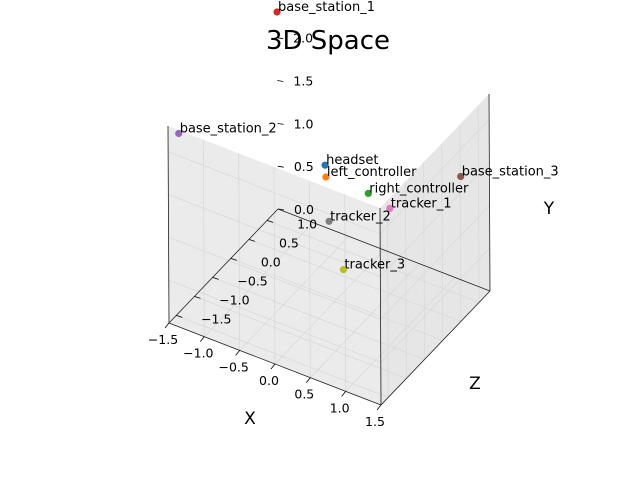  What do you see at coordinates (326, 177) in the screenshot?
I see `data-point-left-controller` at bounding box center [326, 177].